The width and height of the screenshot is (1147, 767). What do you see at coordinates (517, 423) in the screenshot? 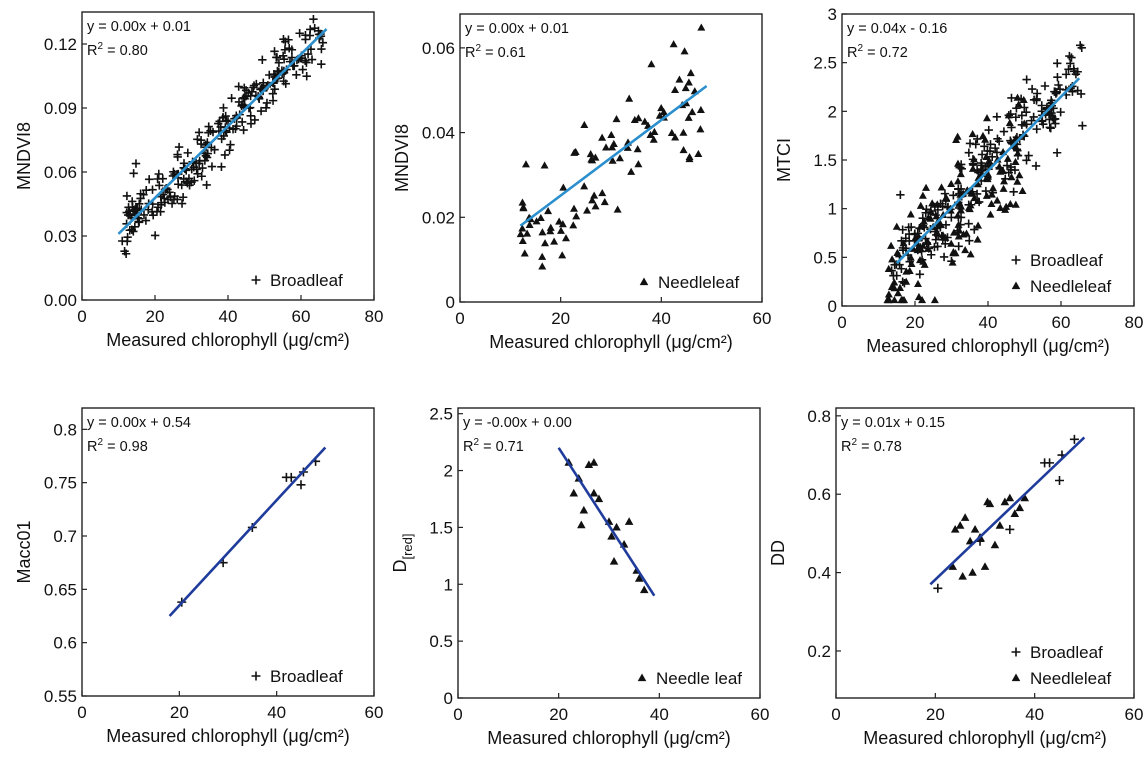
I see `regression-equation: y = -0.00x + 0.00` at bounding box center [517, 423].